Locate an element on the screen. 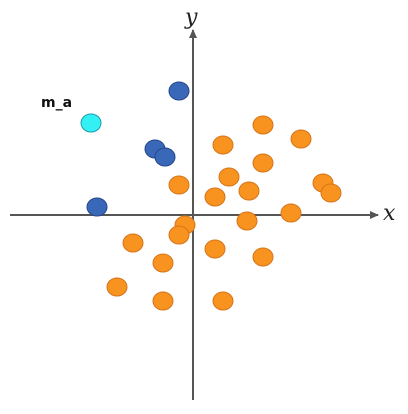  x-axis-label: x is located at coordinates (389, 213).